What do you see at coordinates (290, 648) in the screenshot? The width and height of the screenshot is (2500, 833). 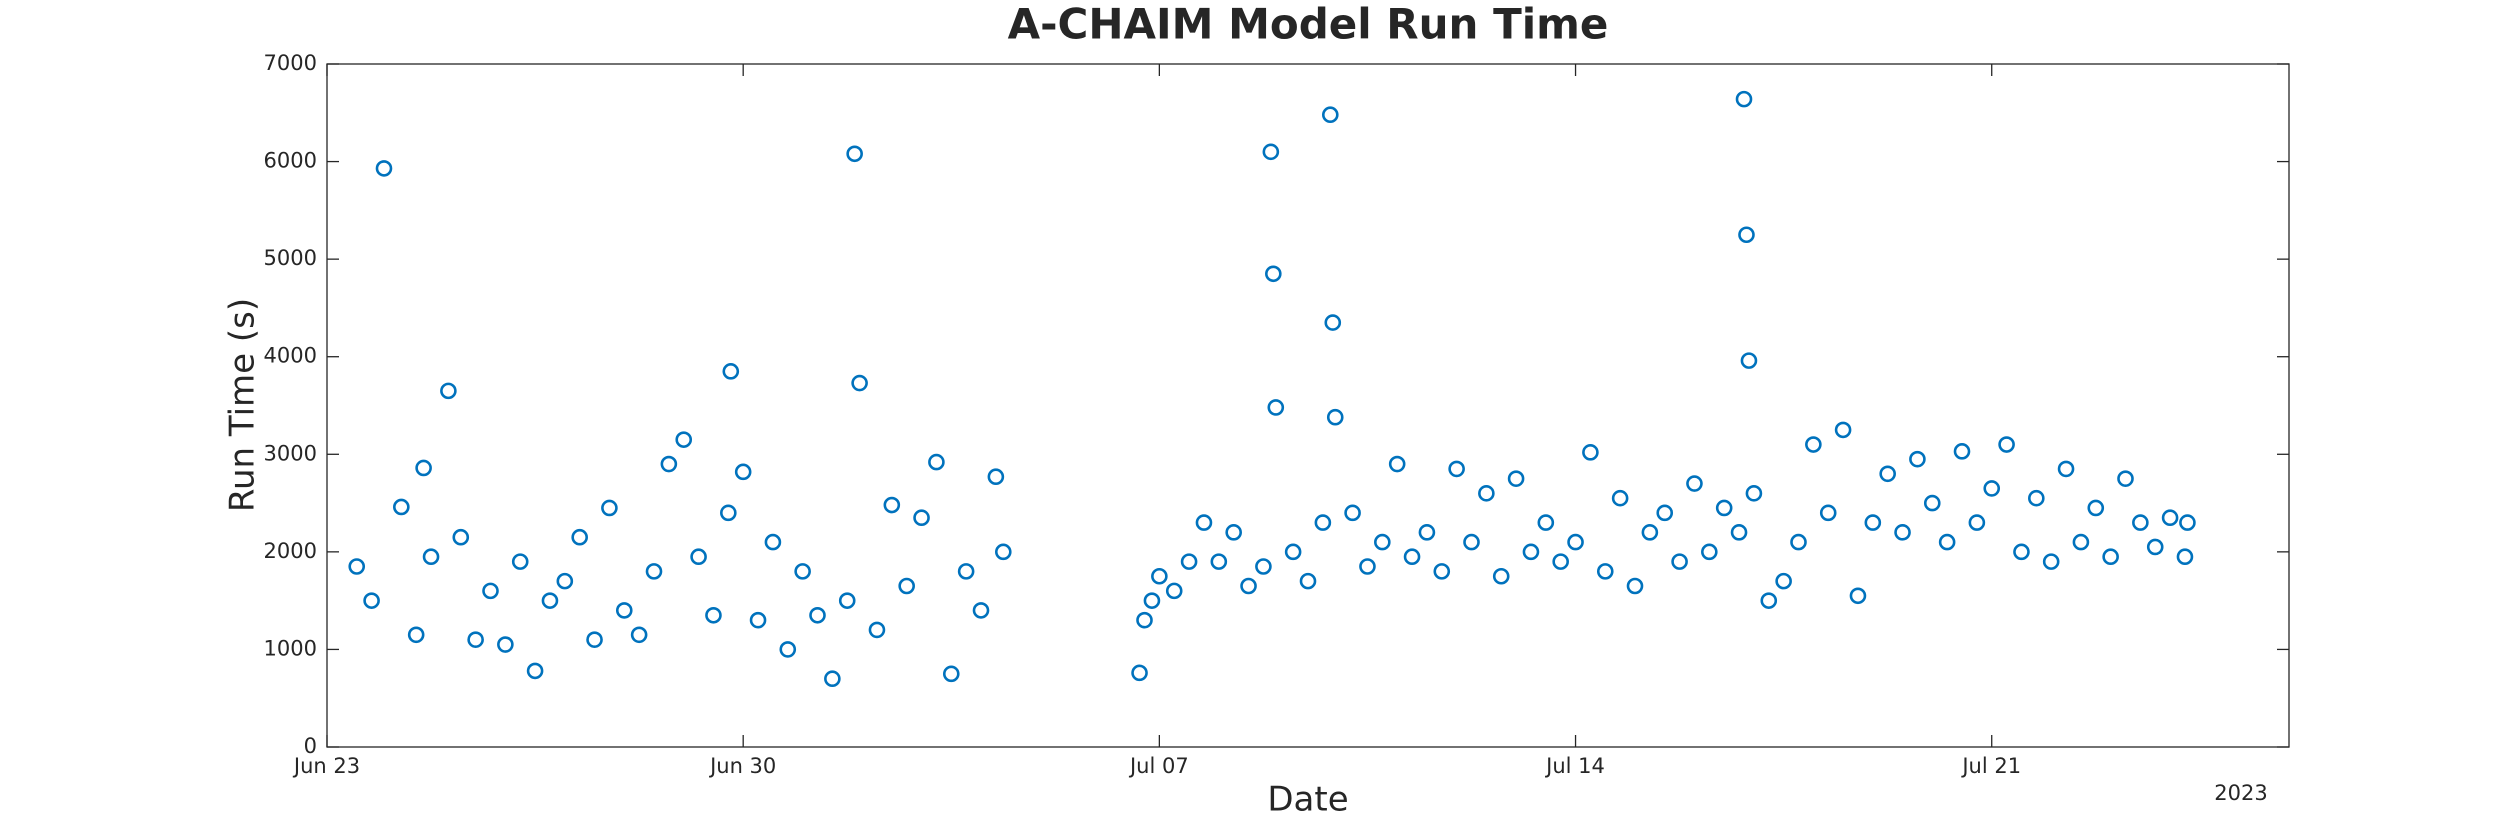 I see `y-tick-label: 1000` at bounding box center [290, 648].